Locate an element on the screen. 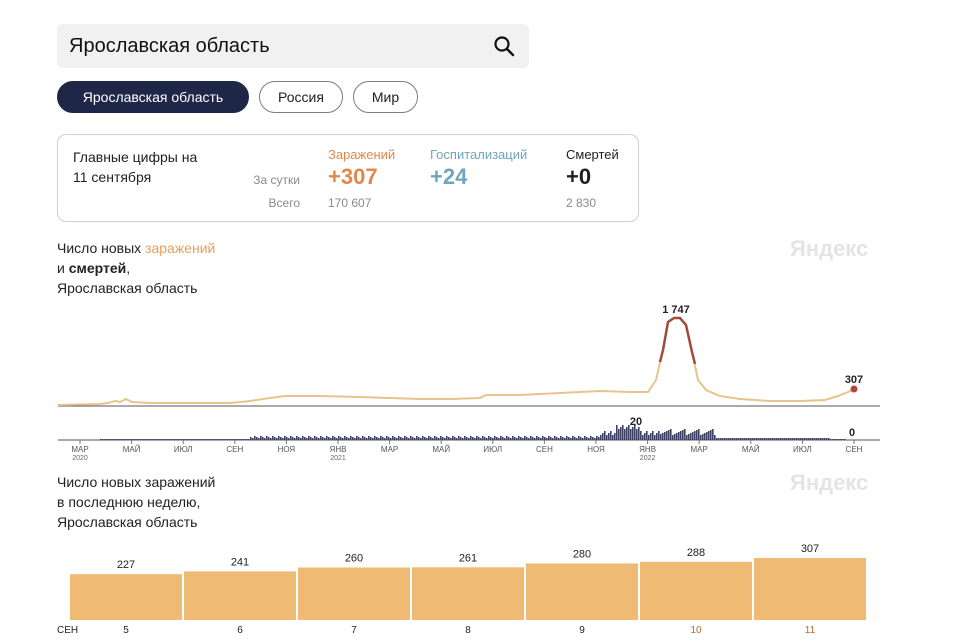 The width and height of the screenshot is (960, 640). month-tick-label: ИЮЛ is located at coordinates (492, 449).